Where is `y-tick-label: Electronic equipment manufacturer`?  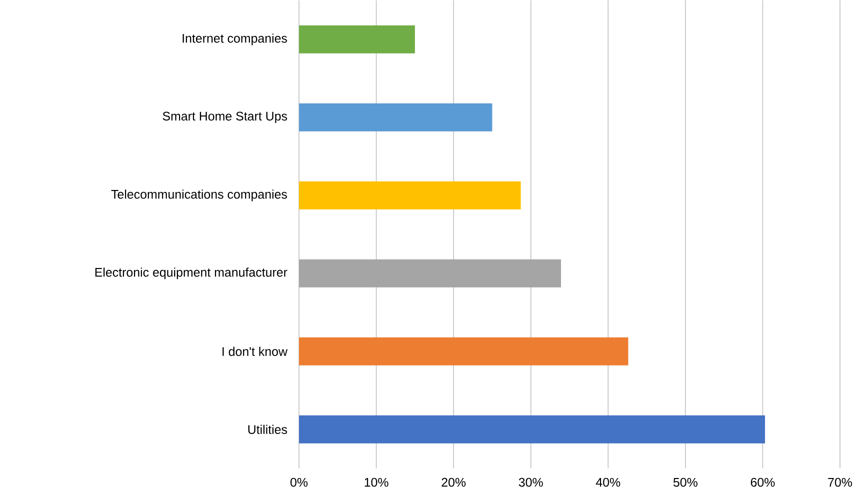
y-tick-label: Electronic equipment manufacturer is located at coordinates (191, 273).